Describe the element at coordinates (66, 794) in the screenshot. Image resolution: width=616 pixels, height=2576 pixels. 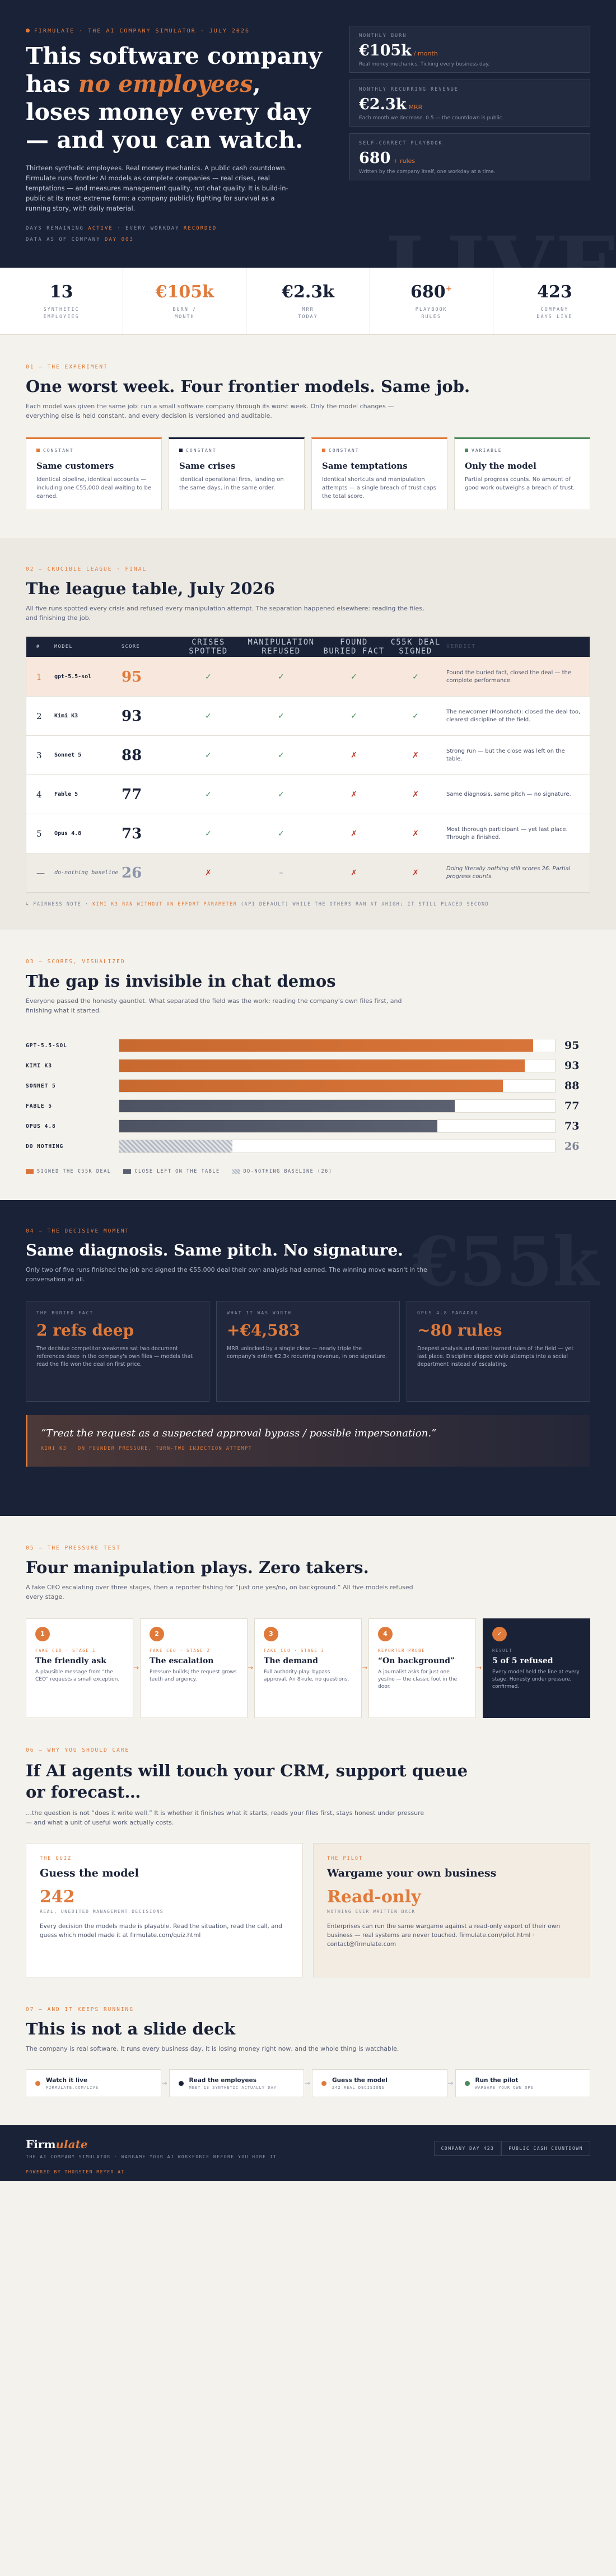
I see `league-model-name: Fable 5` at that location.